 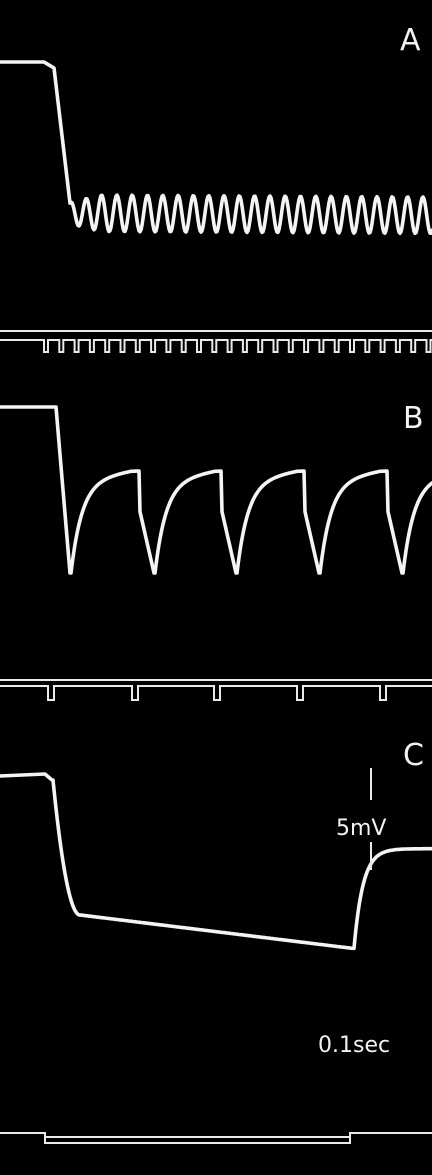 What do you see at coordinates (413, 418) in the screenshot?
I see `panel-b-label: B` at bounding box center [413, 418].